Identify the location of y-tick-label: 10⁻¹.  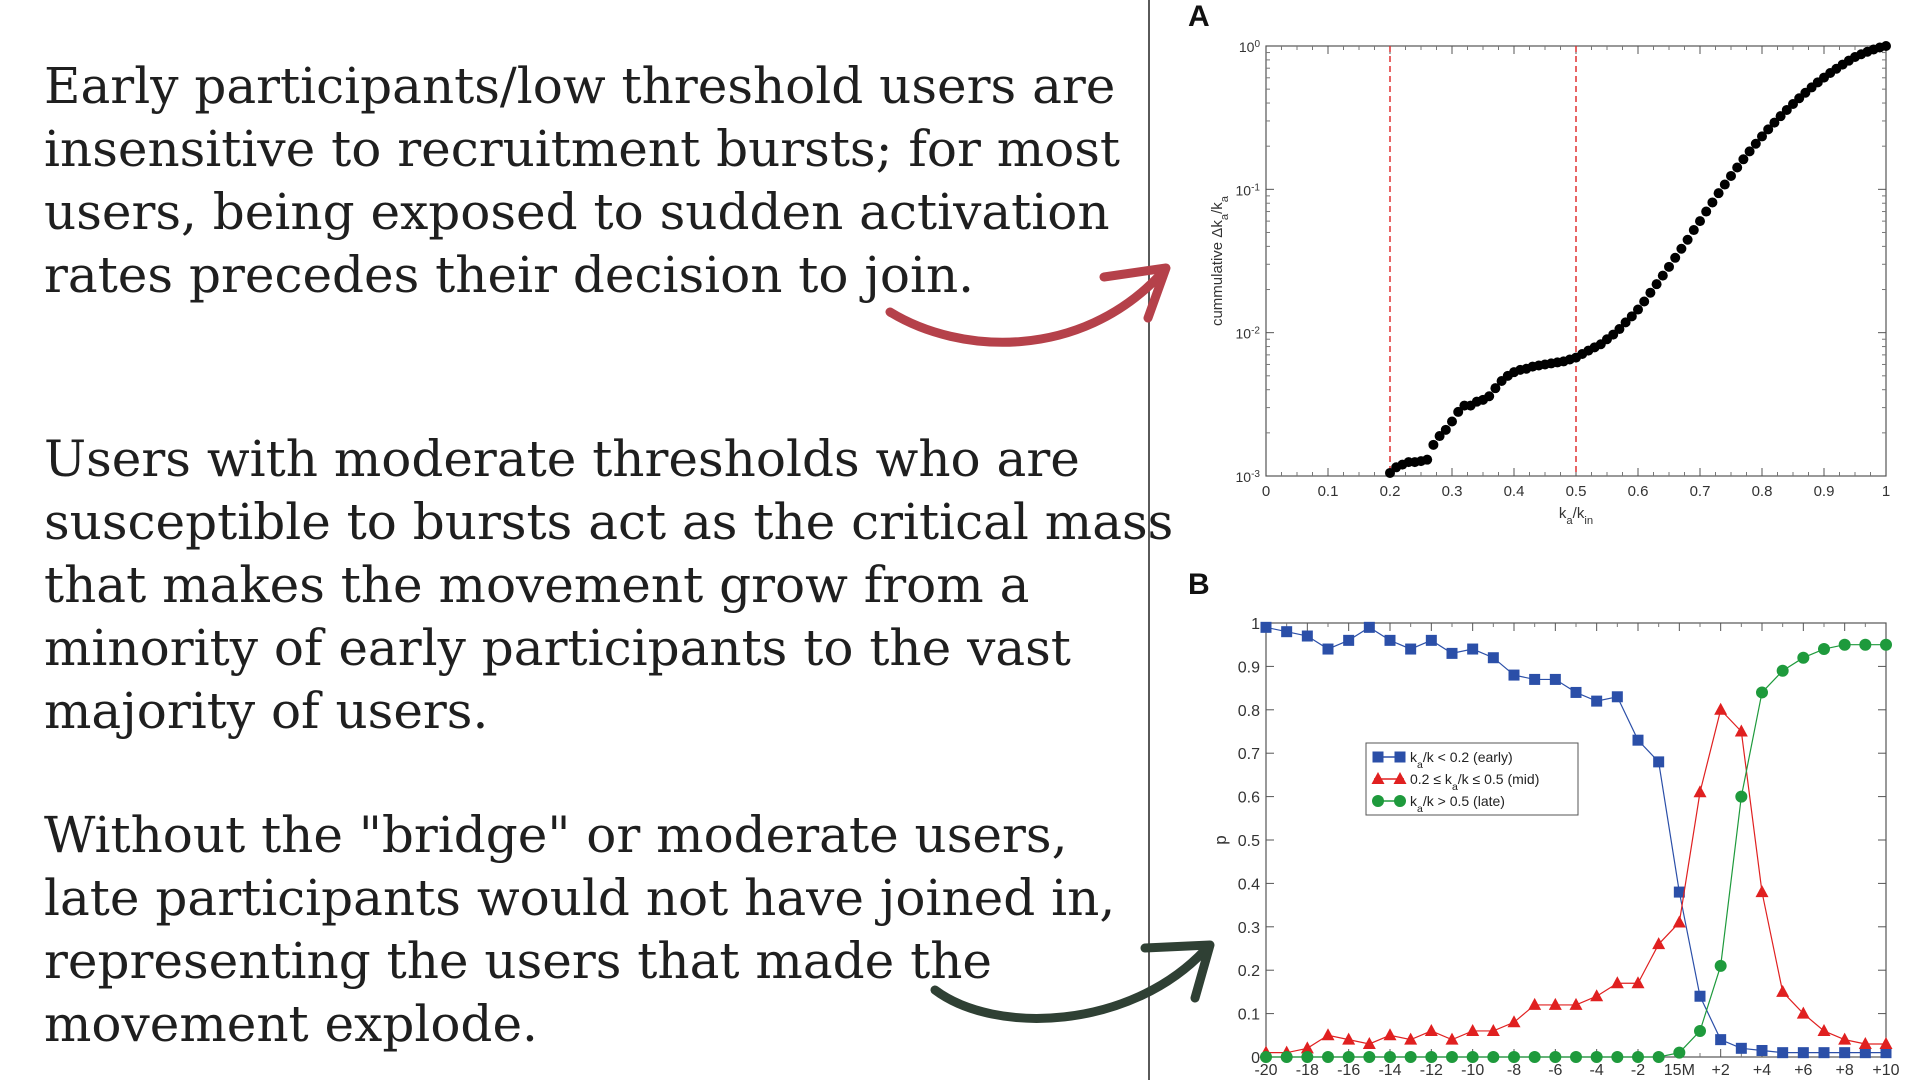
(1248, 190).